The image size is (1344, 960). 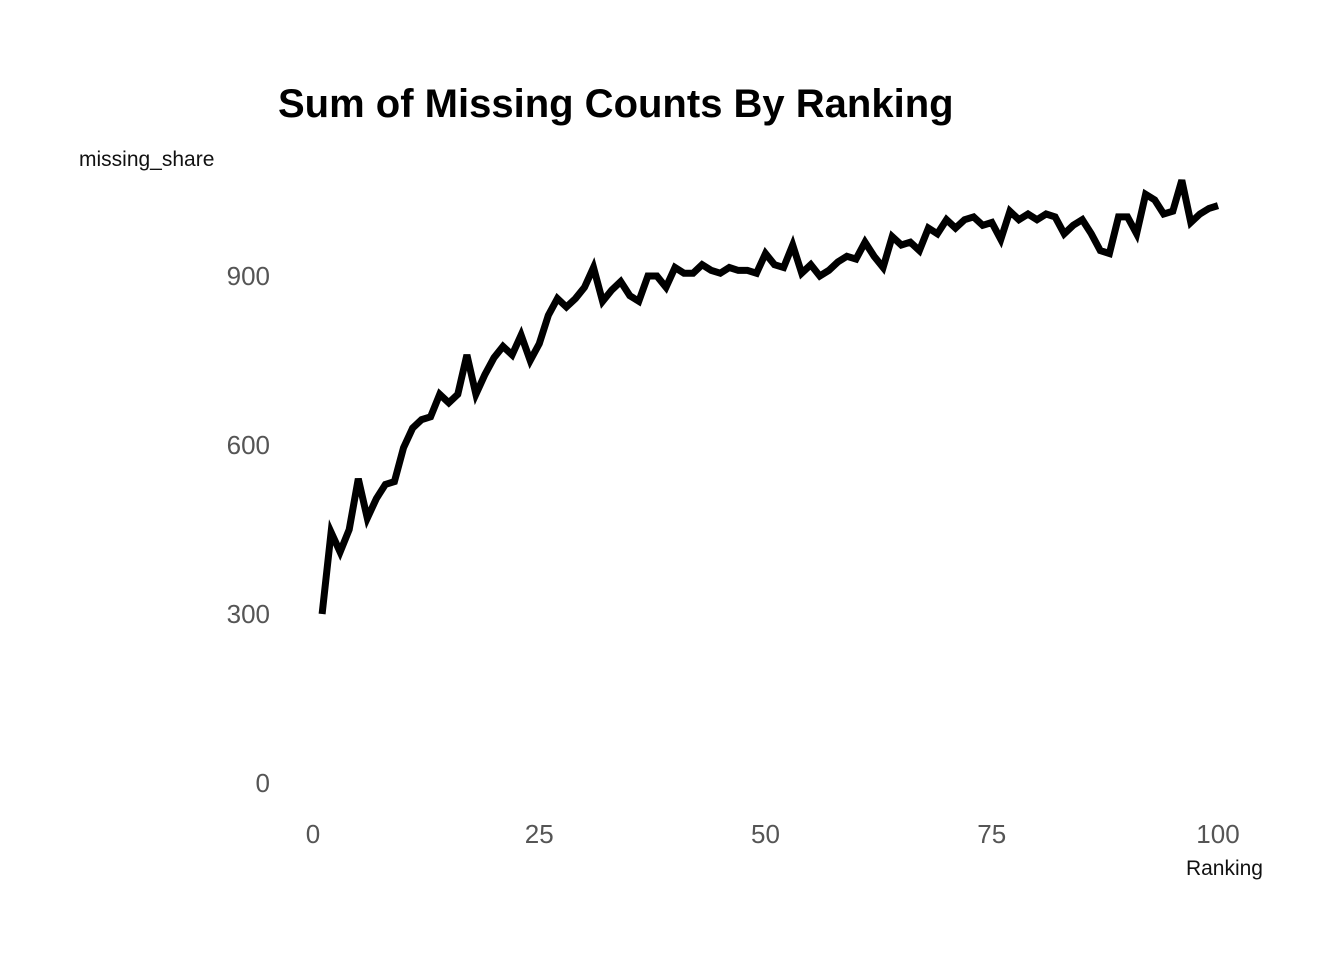 I want to click on y-tick-label: 300, so click(x=248, y=614).